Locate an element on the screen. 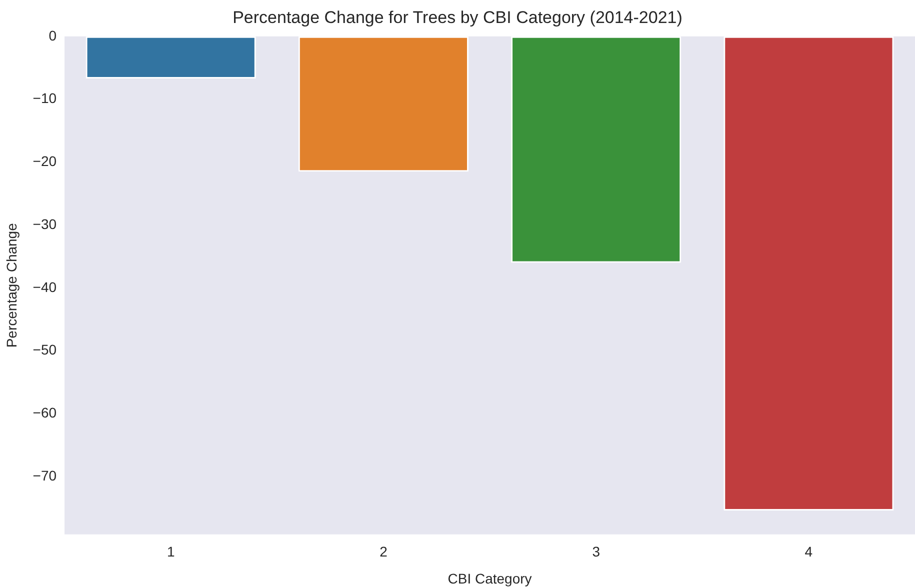 This screenshot has width=915, height=588. x-tick-label: 3 is located at coordinates (596, 552).